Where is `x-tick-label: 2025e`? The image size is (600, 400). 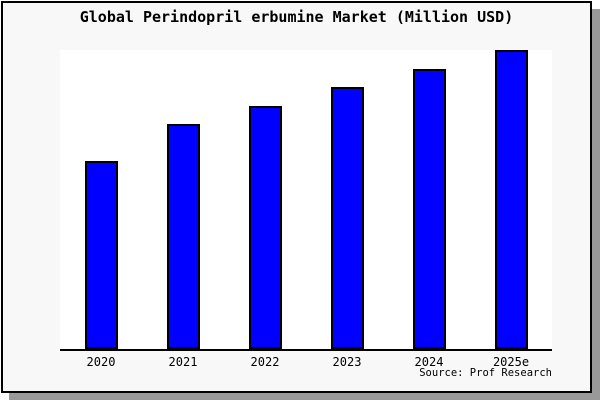
x-tick-label: 2025e is located at coordinates (511, 362).